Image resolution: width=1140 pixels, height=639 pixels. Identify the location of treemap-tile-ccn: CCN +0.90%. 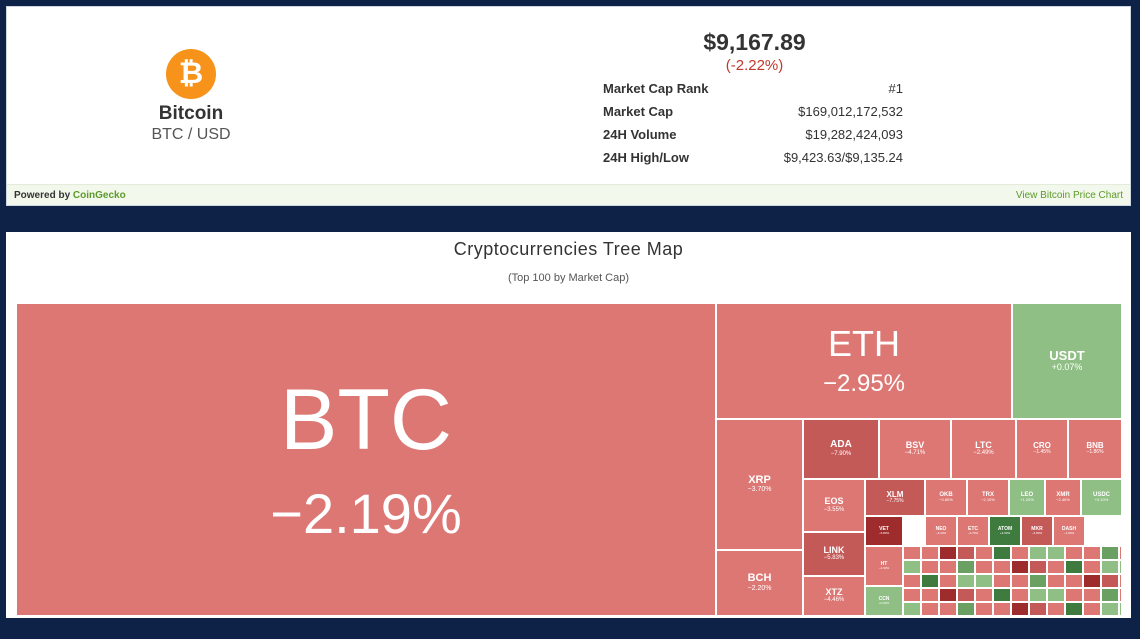
(884, 601).